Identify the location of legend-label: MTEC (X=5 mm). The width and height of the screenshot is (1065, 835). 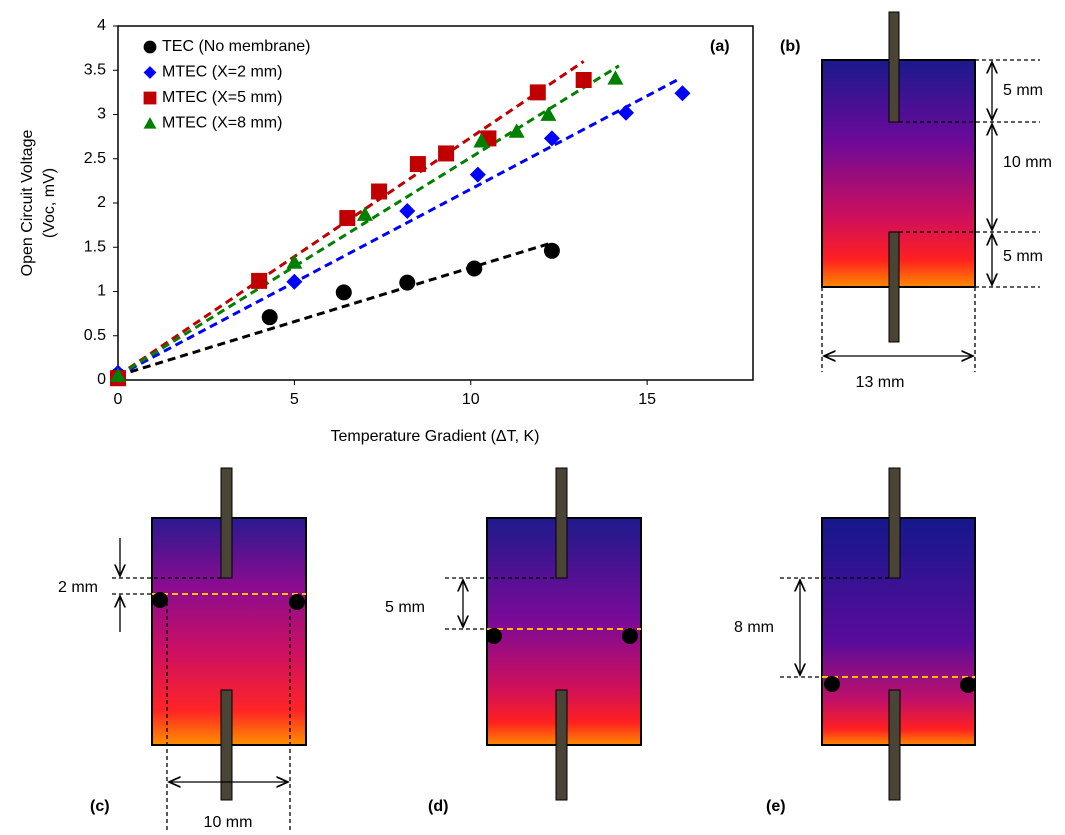
(222, 97).